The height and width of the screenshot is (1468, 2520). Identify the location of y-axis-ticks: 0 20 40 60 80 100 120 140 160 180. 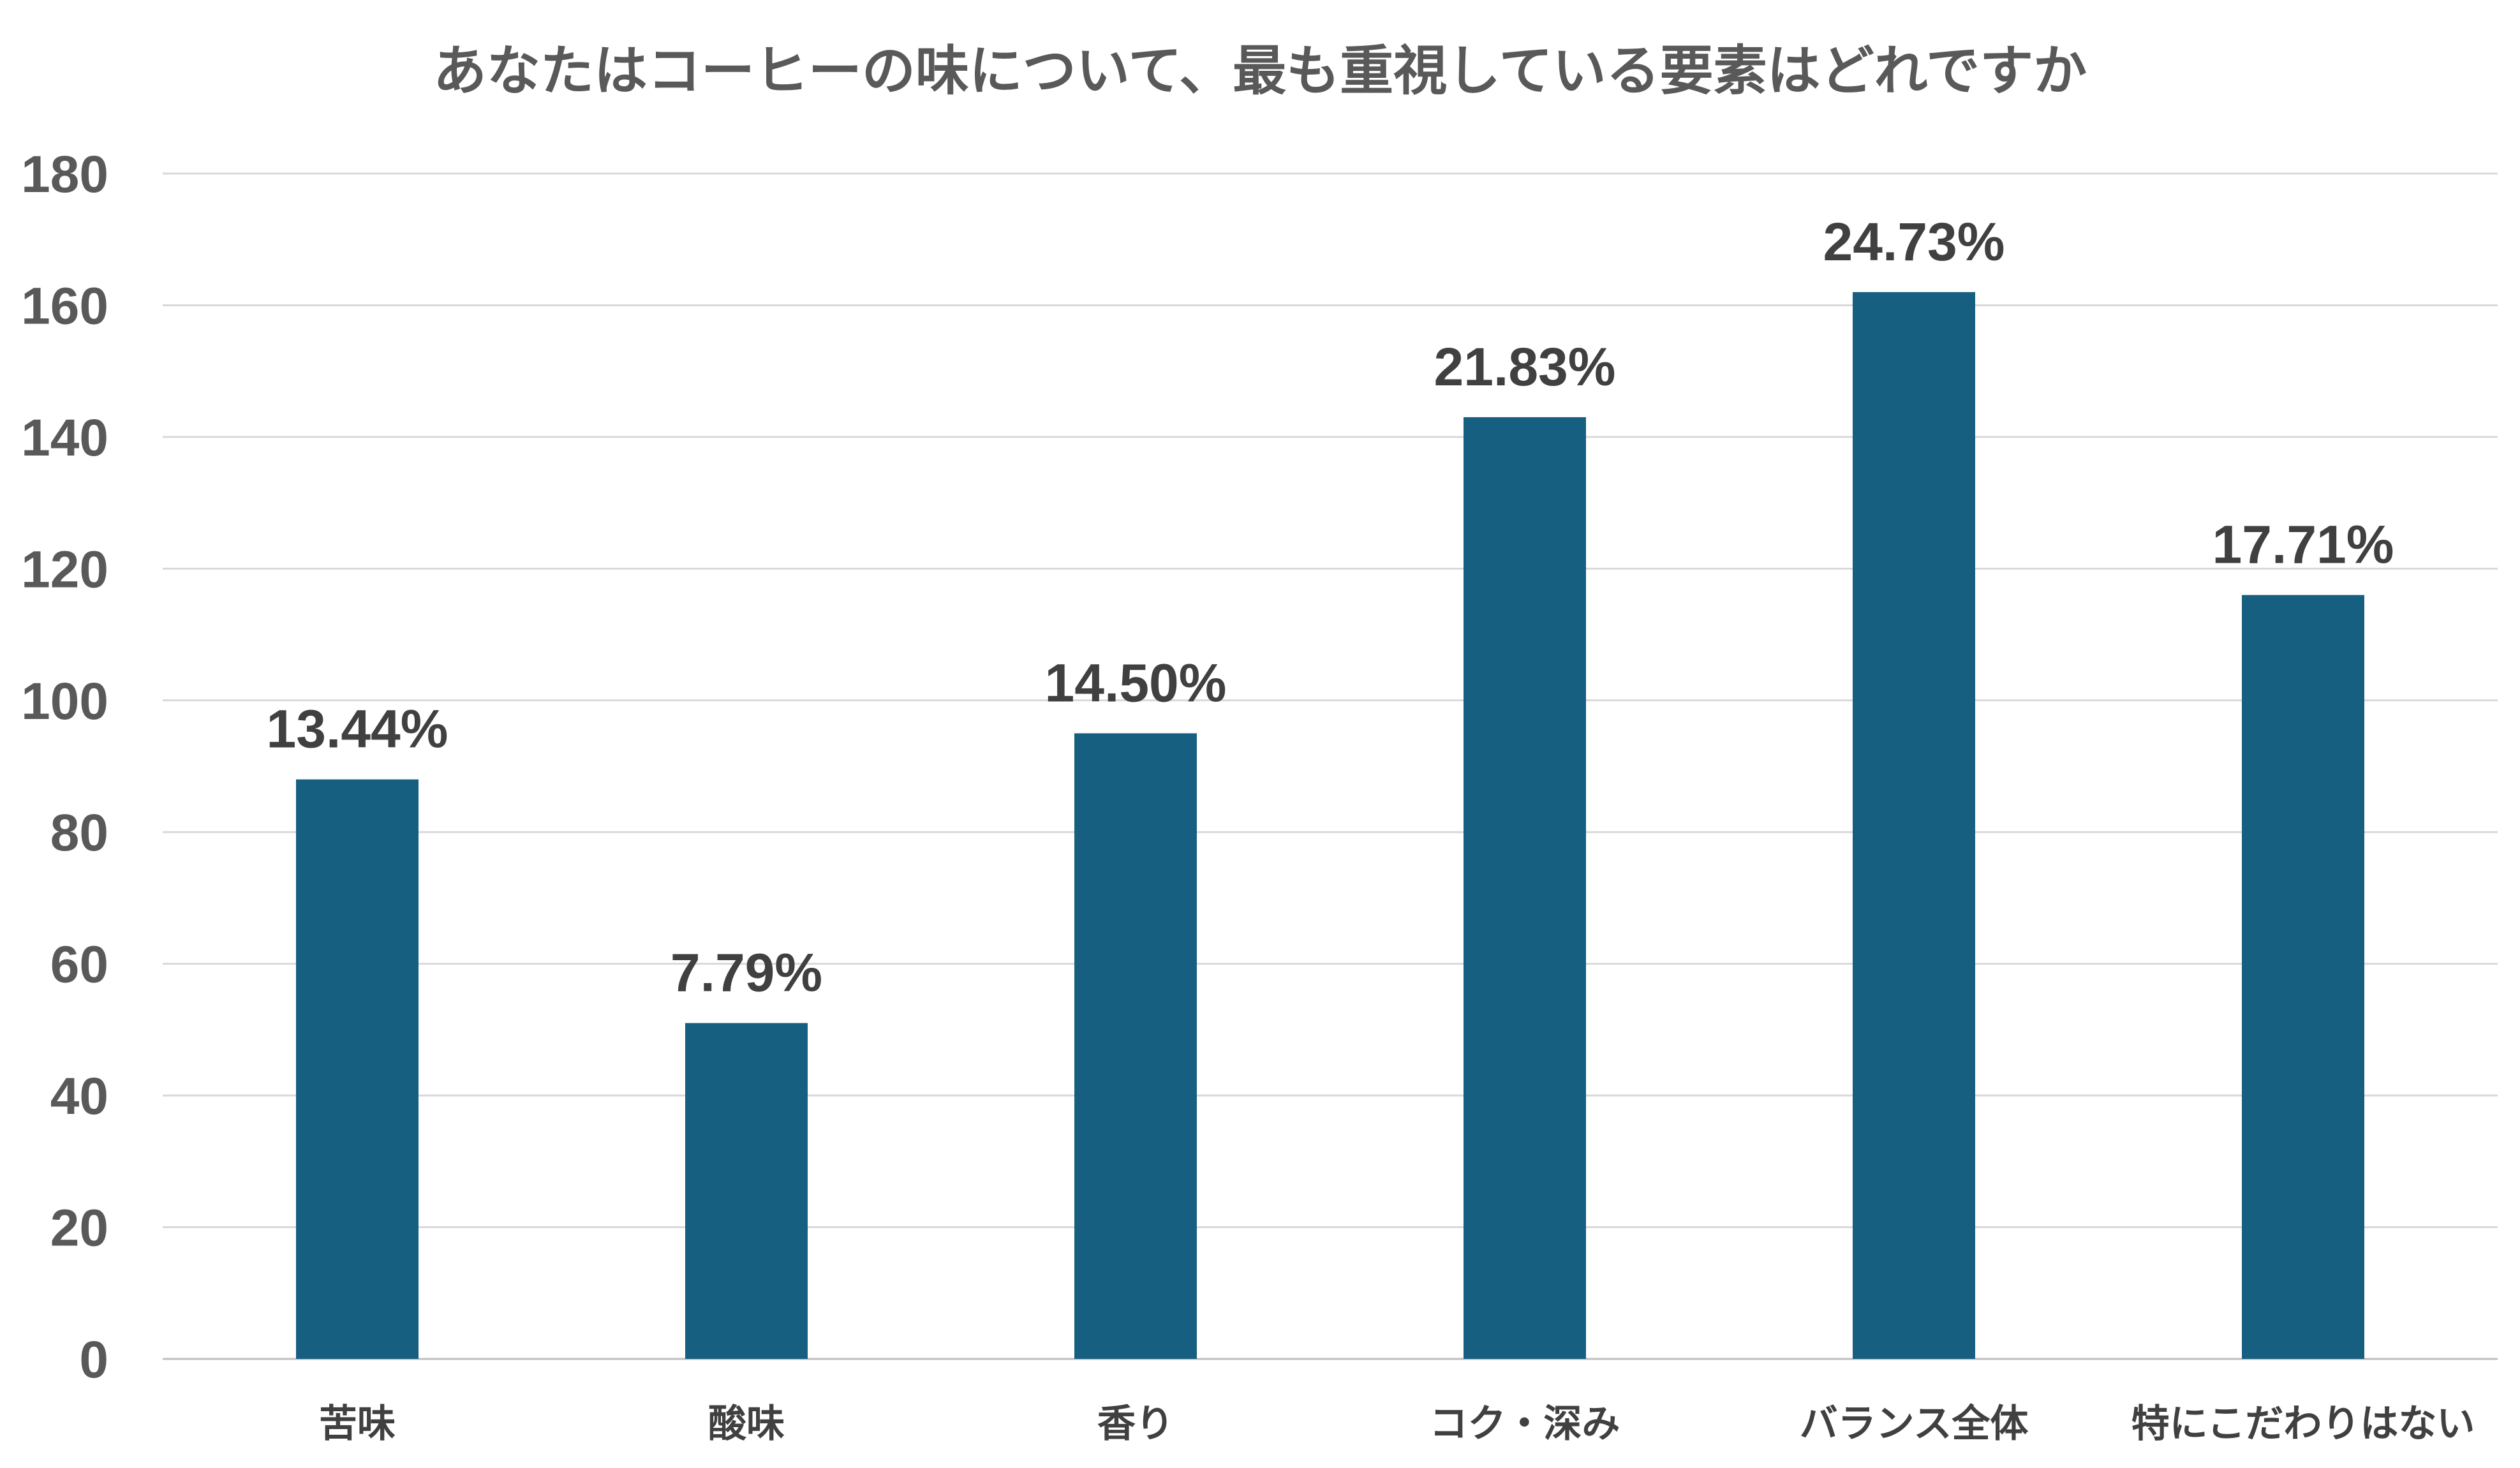
(64, 767).